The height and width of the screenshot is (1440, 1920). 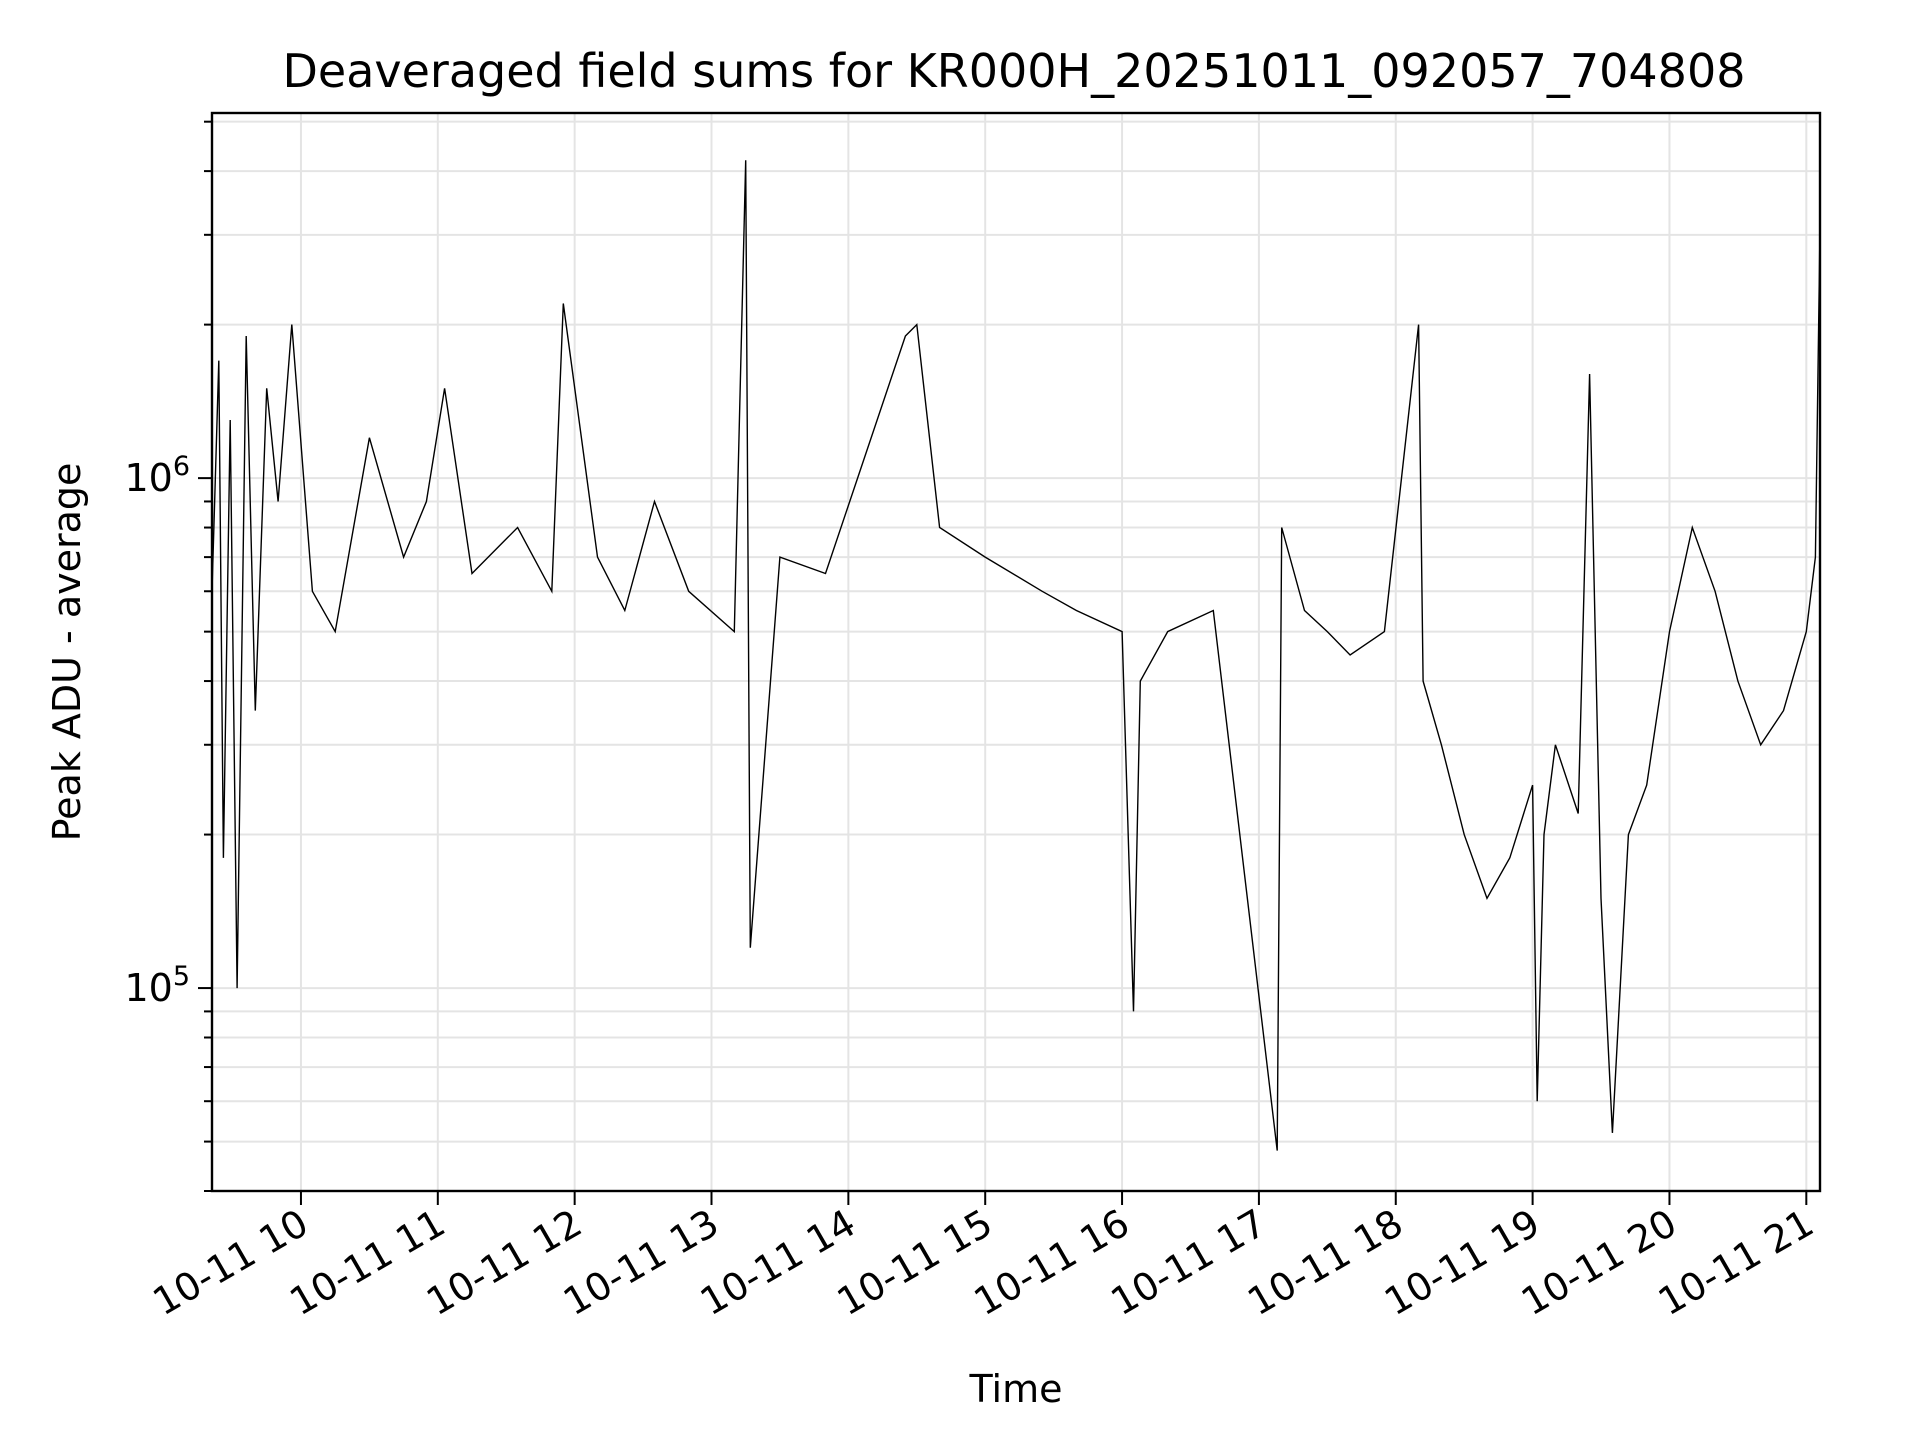 I want to click on x-tick-label: 10-11 10, so click(x=230, y=1263).